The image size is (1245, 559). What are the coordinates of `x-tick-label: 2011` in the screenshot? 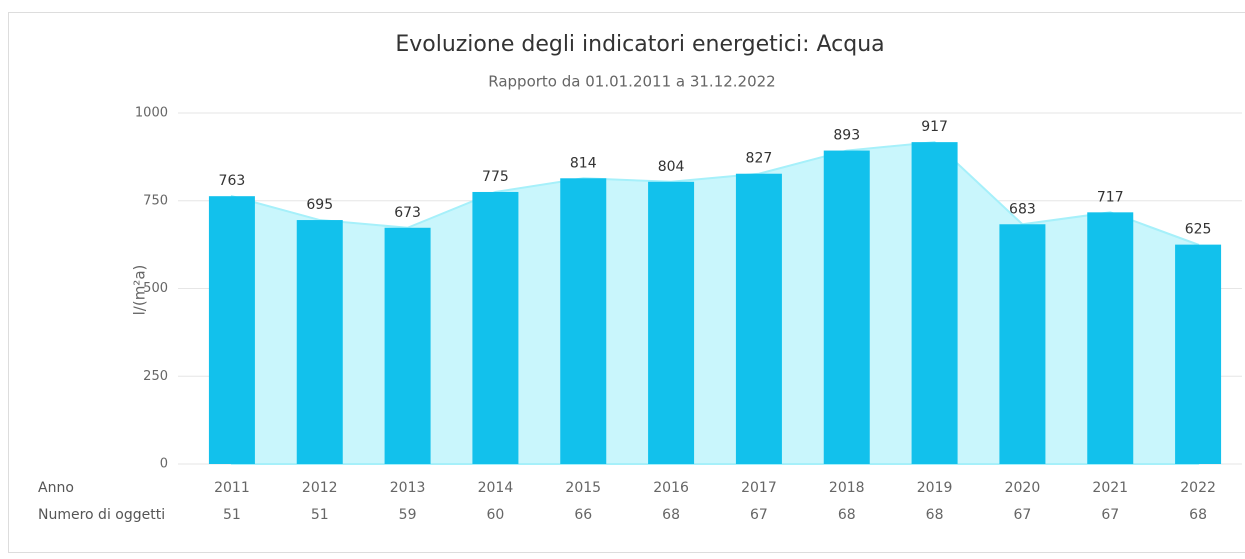 It's located at (232, 488).